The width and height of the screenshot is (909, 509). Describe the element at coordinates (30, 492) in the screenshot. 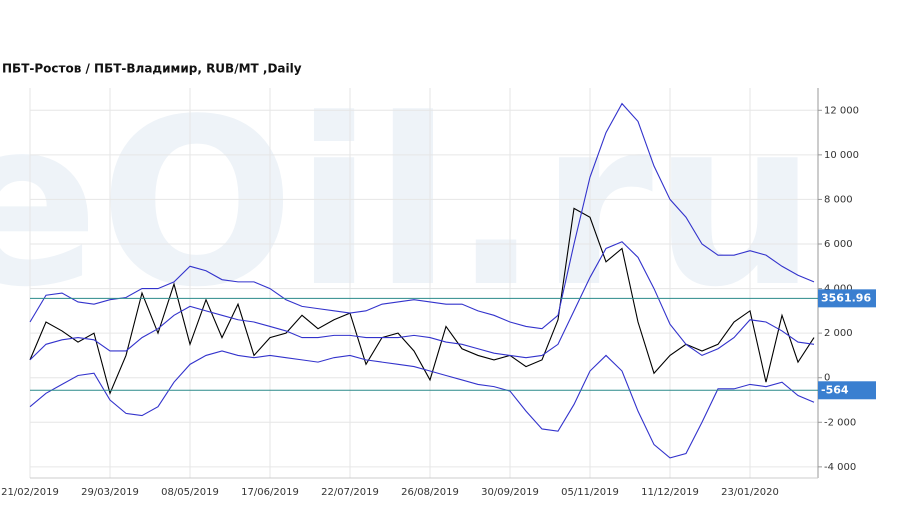

I see `x-tick-label: 21/02/2019` at that location.